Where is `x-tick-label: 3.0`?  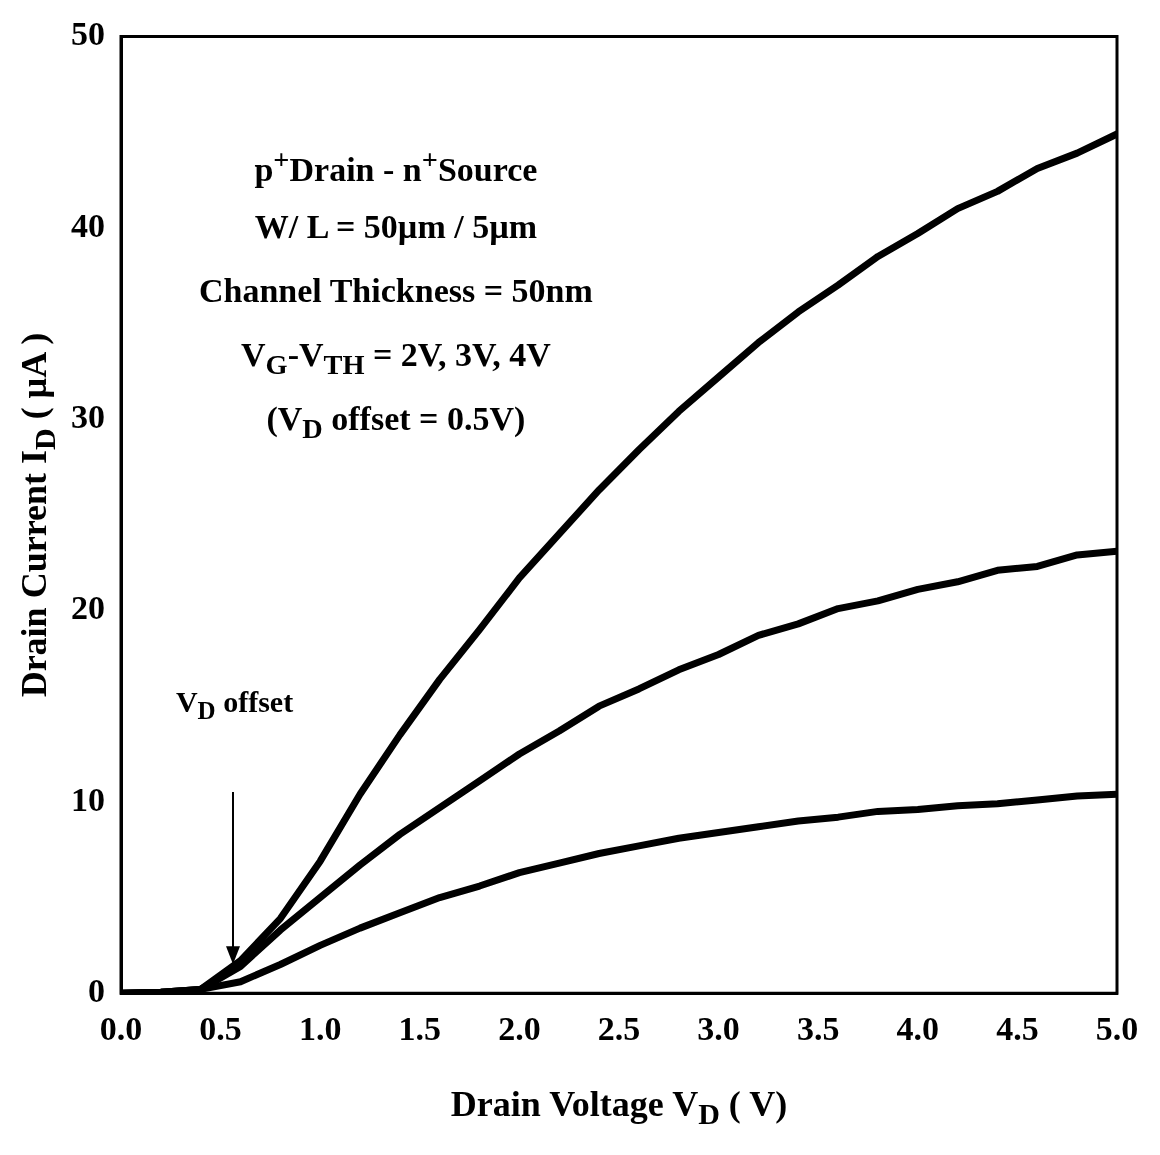
x-tick-label: 3.0 is located at coordinates (718, 1029).